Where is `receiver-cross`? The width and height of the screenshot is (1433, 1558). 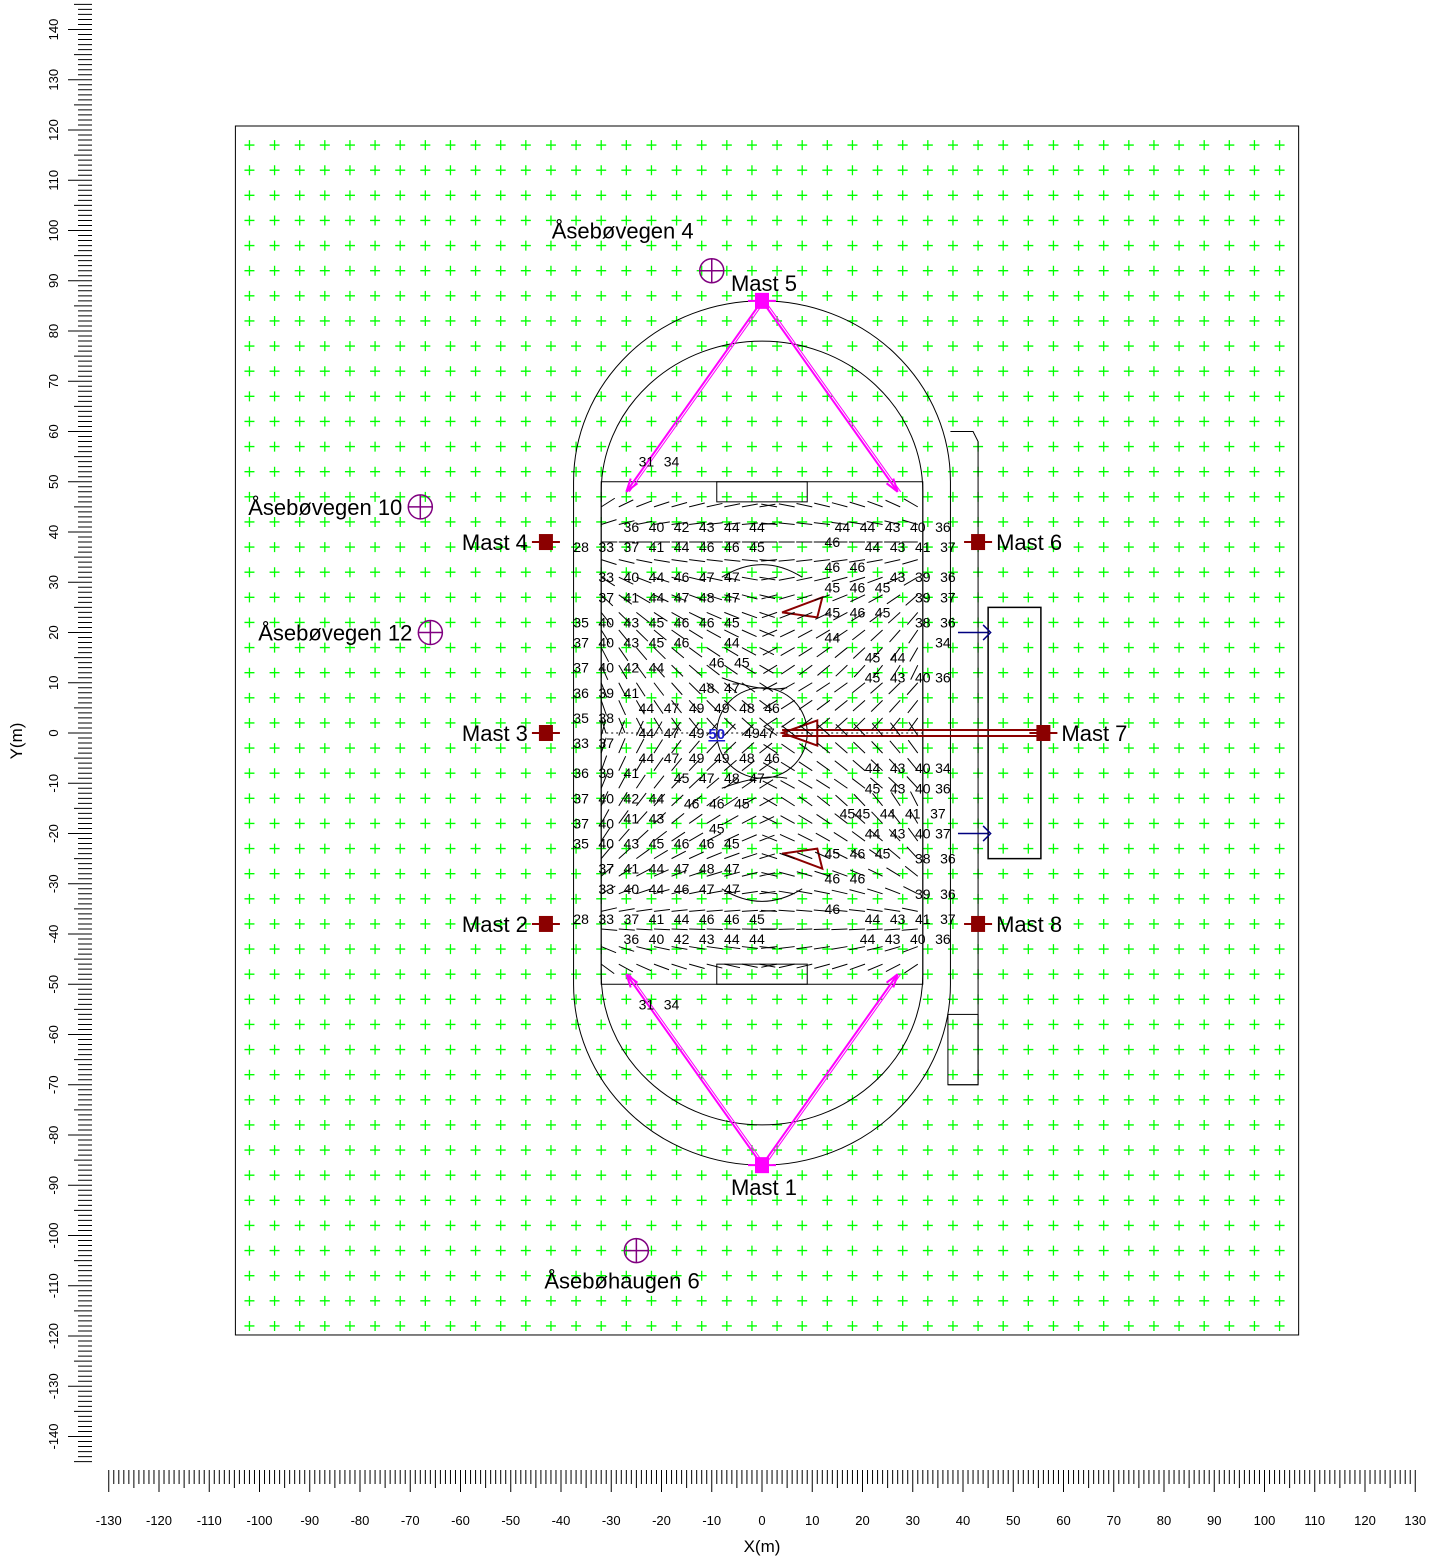 receiver-cross is located at coordinates (636, 1250).